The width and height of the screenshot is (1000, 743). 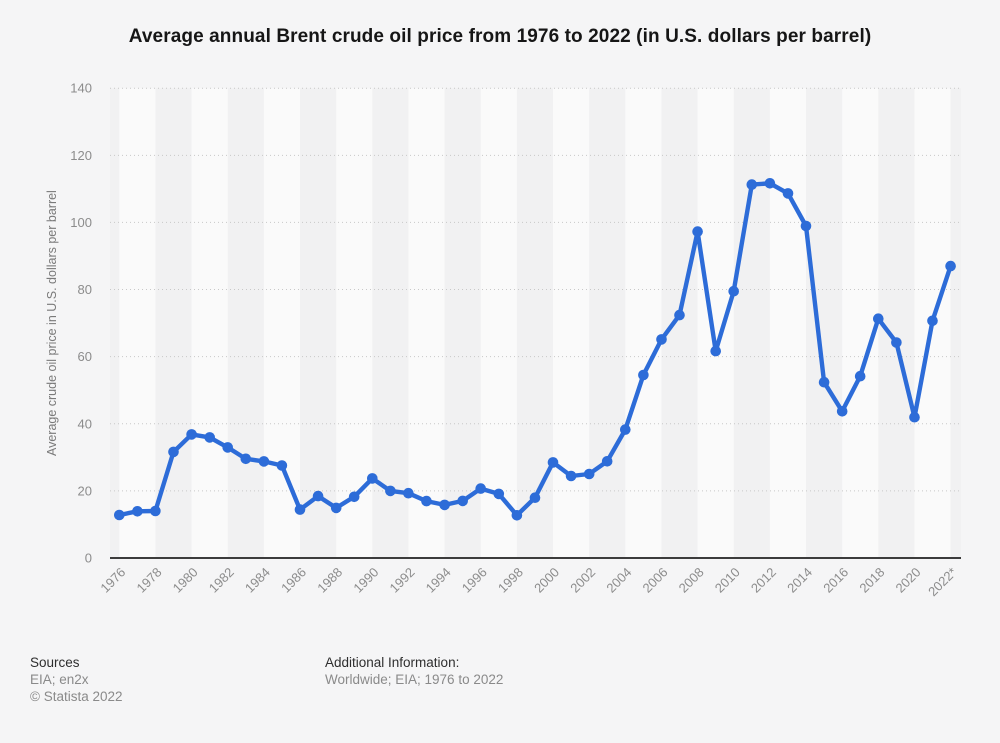 What do you see at coordinates (643, 375) in the screenshot?
I see `data-point-2005` at bounding box center [643, 375].